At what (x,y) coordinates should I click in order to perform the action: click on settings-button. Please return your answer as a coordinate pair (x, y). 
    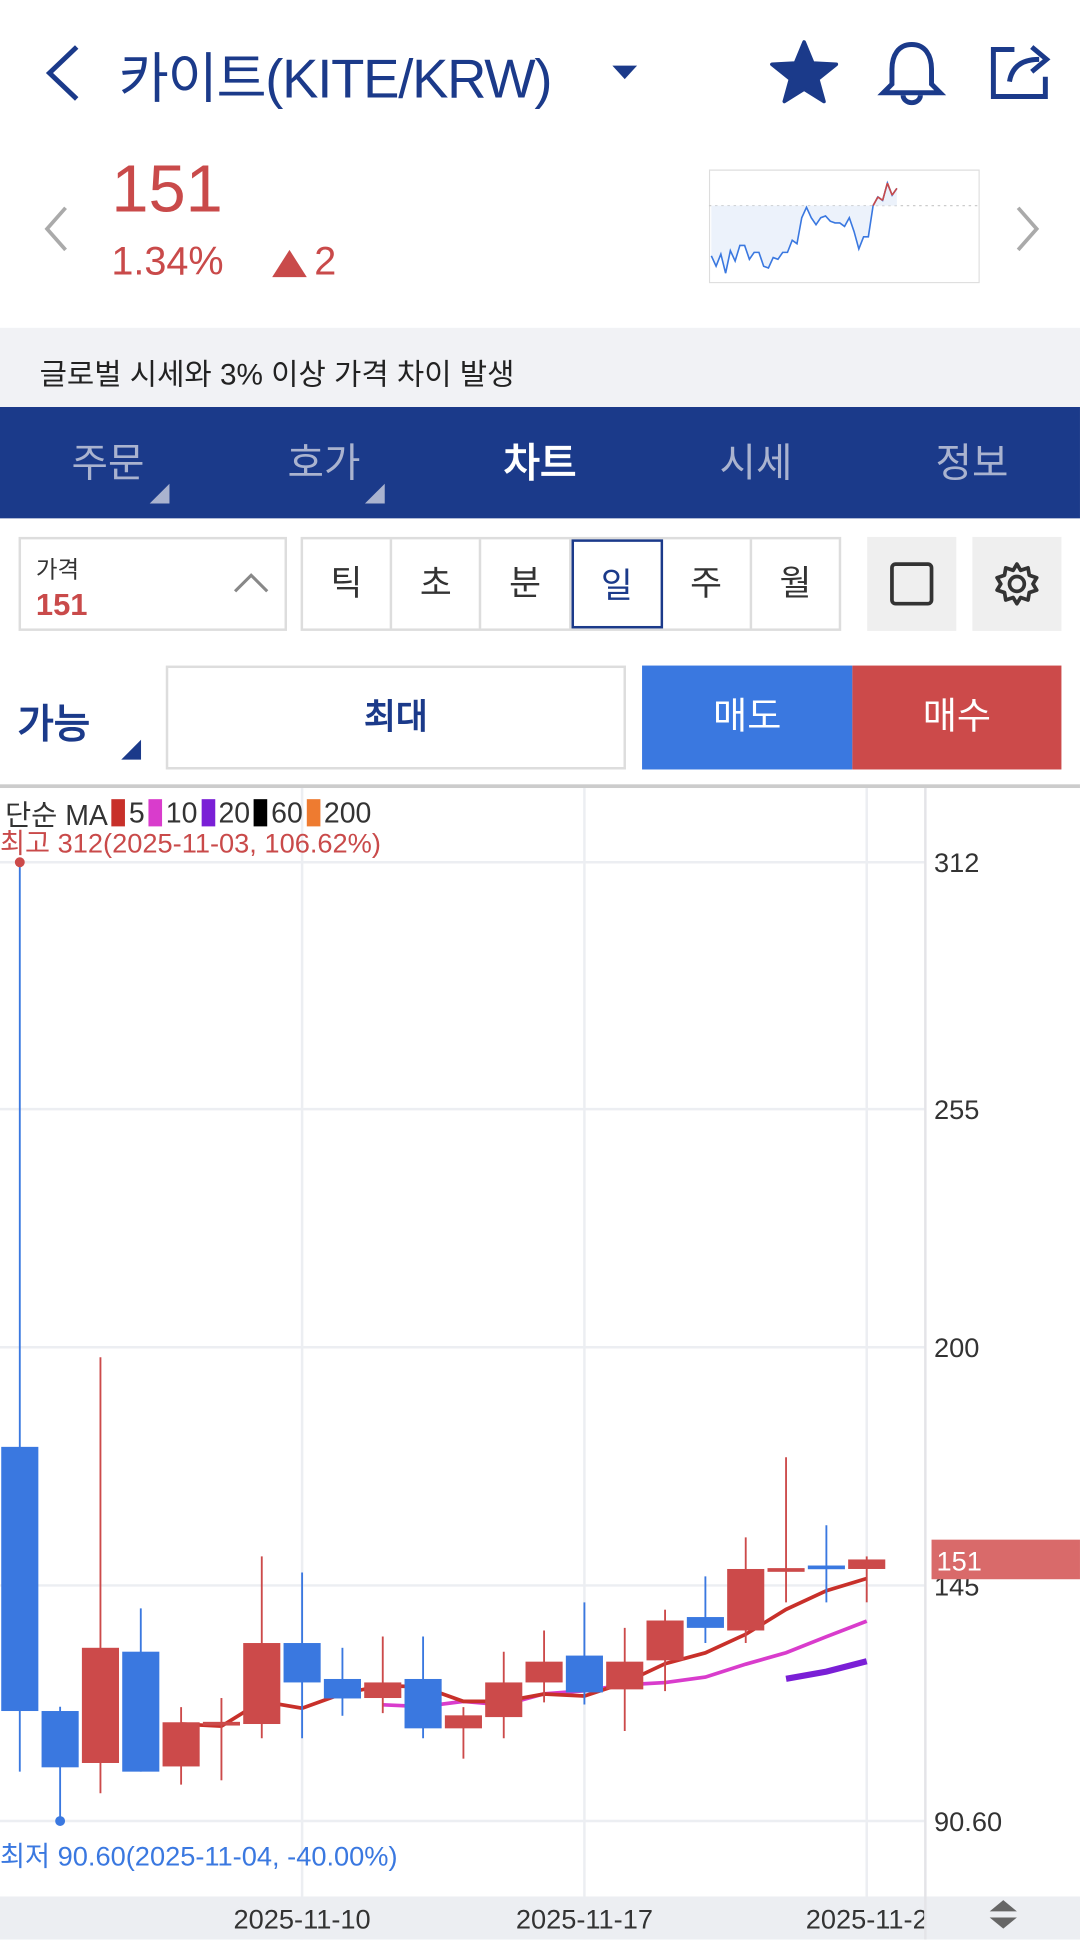
    Looking at the image, I should click on (1017, 583).